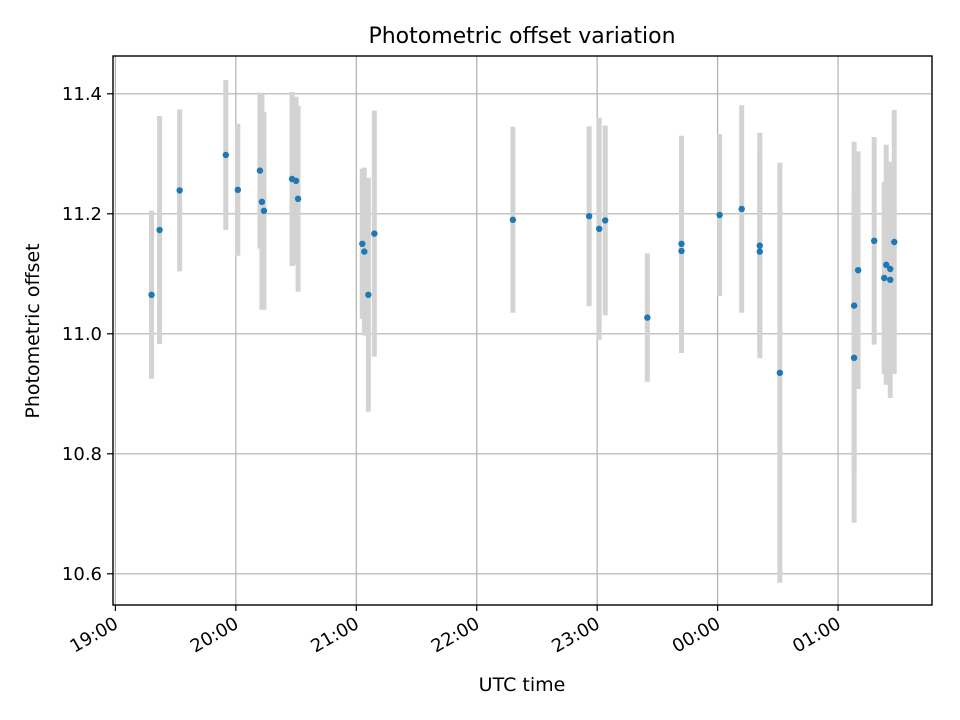 This screenshot has width=960, height=720. I want to click on x-tick-label: 01:00, so click(816, 635).